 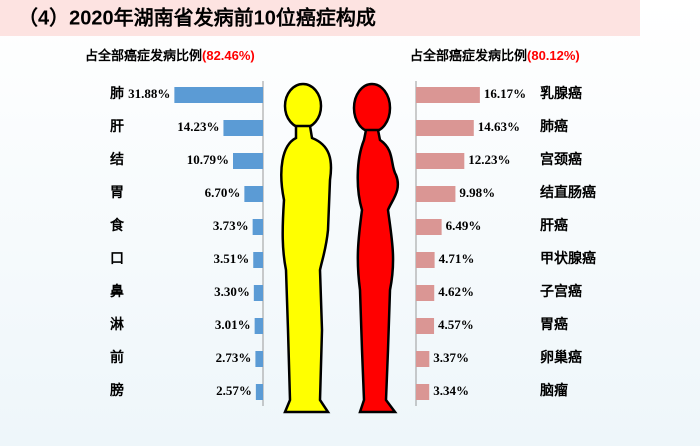 I want to click on value-label: 3.73%, so click(x=231, y=225).